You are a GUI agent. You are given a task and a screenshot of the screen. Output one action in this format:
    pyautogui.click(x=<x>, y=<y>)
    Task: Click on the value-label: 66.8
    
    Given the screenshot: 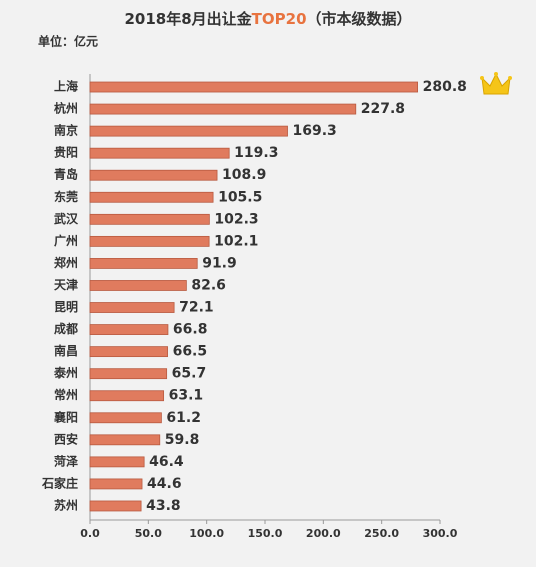 What is the action you would take?
    pyautogui.click(x=190, y=330)
    